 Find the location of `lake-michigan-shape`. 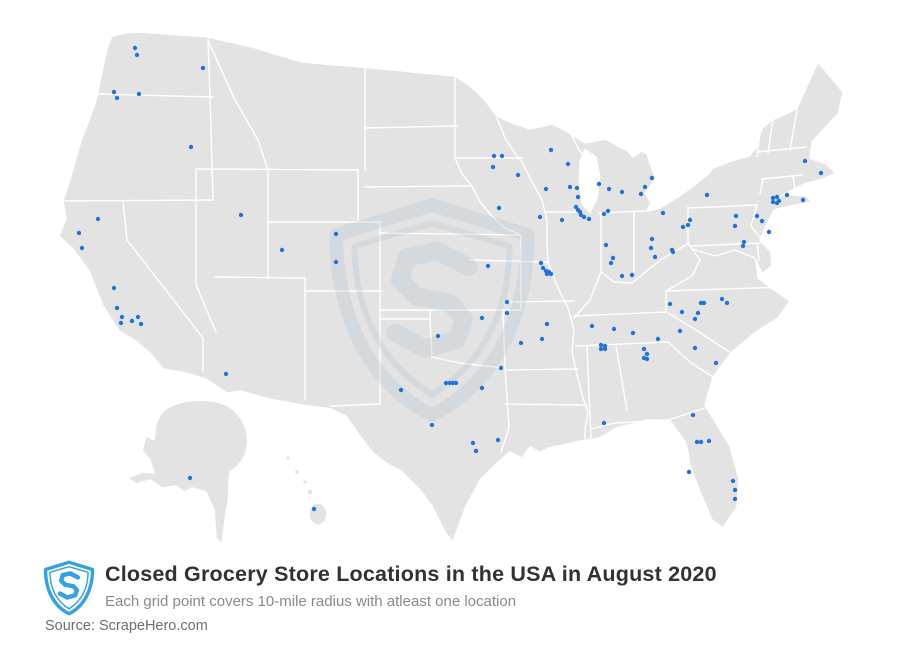

lake-michigan-shape is located at coordinates (589, 181).